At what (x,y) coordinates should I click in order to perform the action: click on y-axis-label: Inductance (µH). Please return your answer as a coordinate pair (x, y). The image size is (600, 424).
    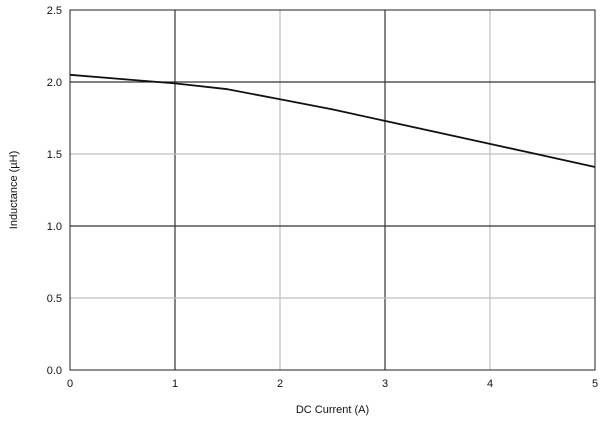
    Looking at the image, I should click on (14, 190).